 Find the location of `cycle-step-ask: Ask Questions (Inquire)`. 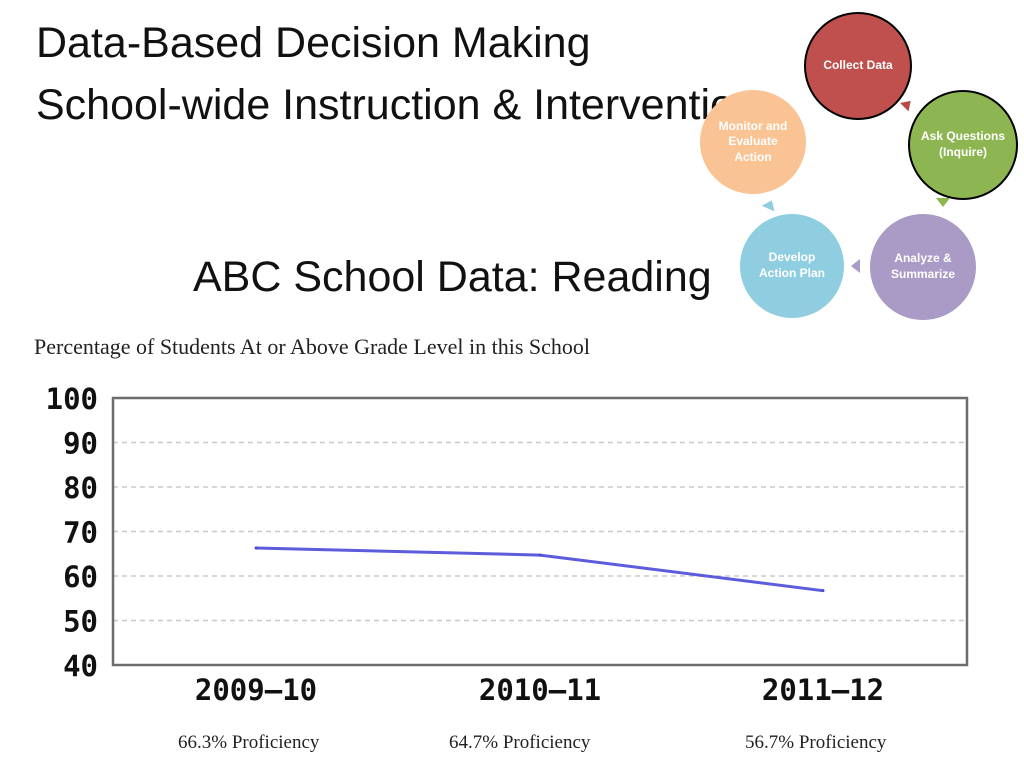

cycle-step-ask: Ask Questions (Inquire) is located at coordinates (963, 145).